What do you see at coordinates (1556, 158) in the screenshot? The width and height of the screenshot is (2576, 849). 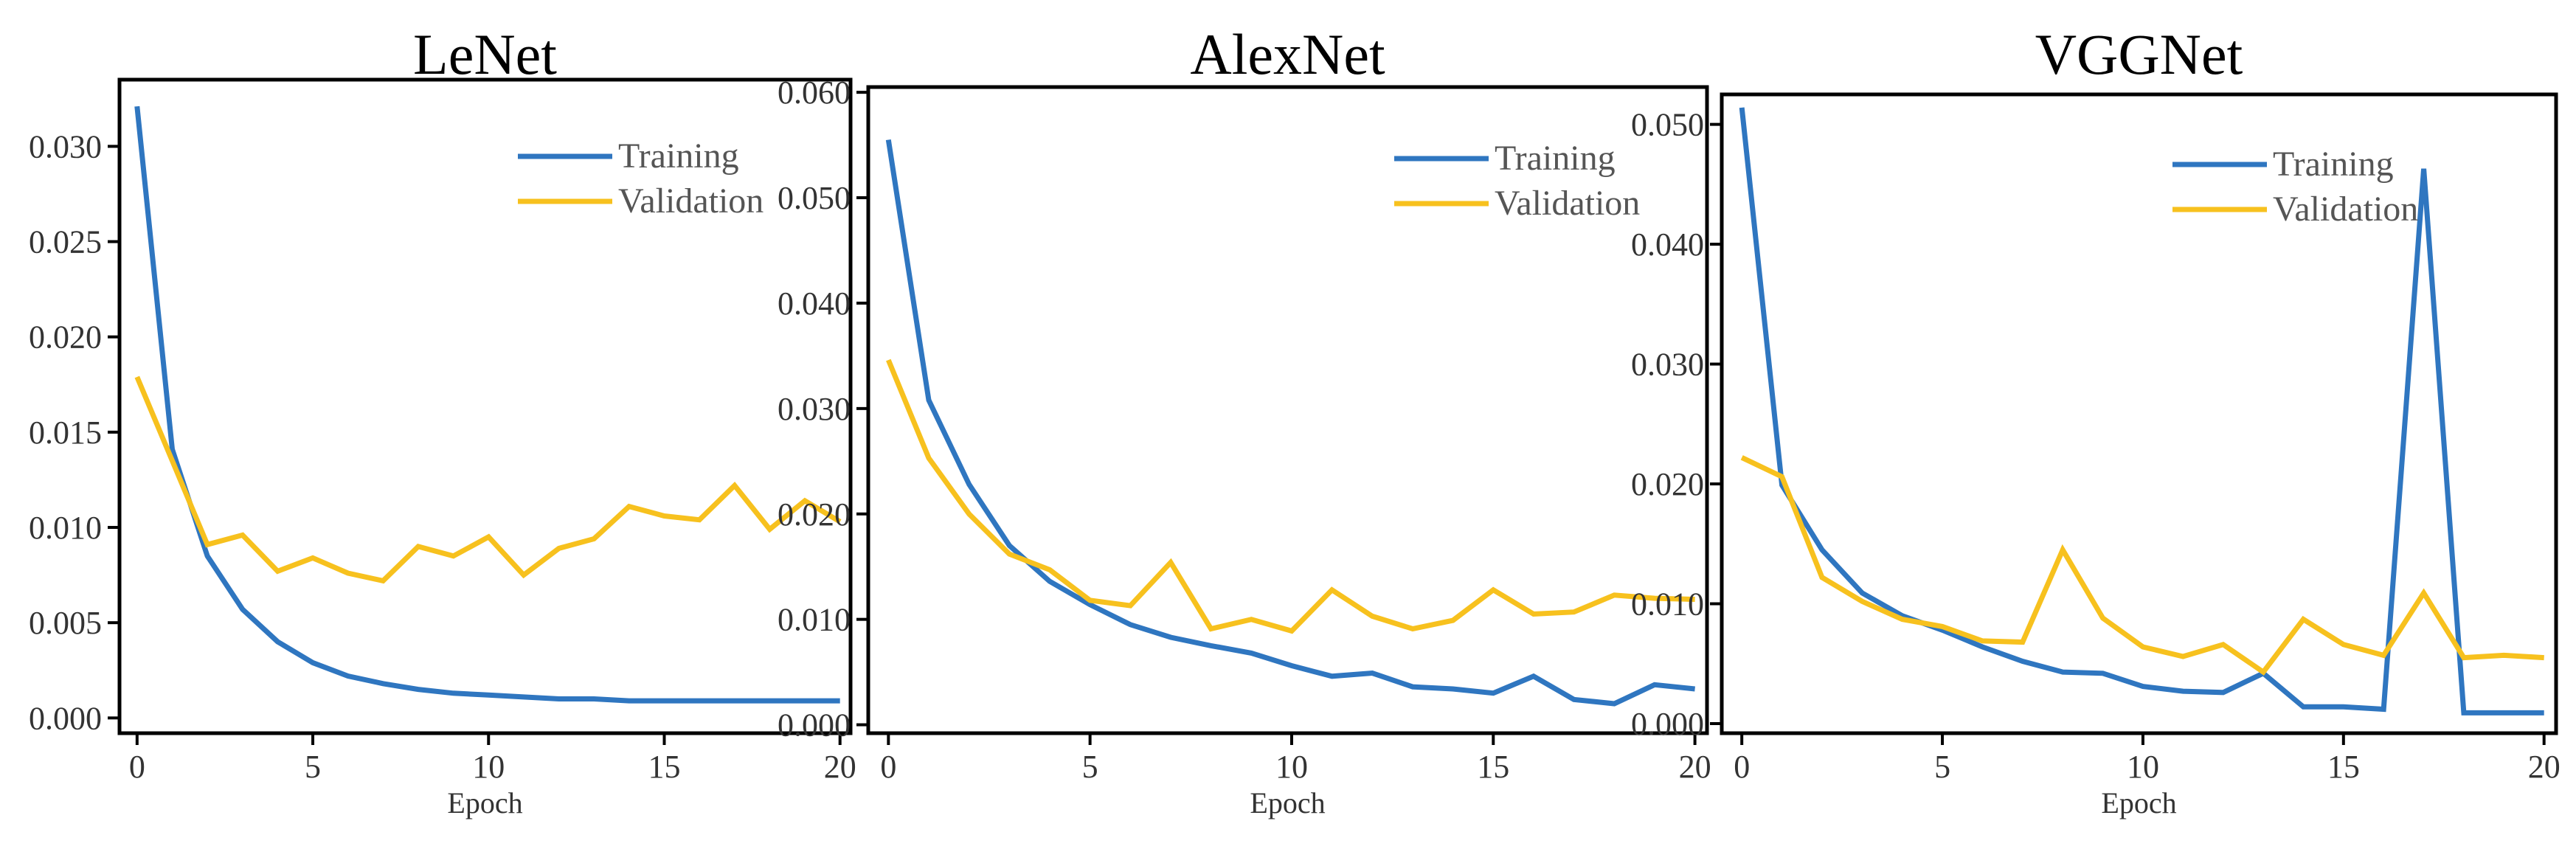 I see `legend-label-training-alexnet: Training` at bounding box center [1556, 158].